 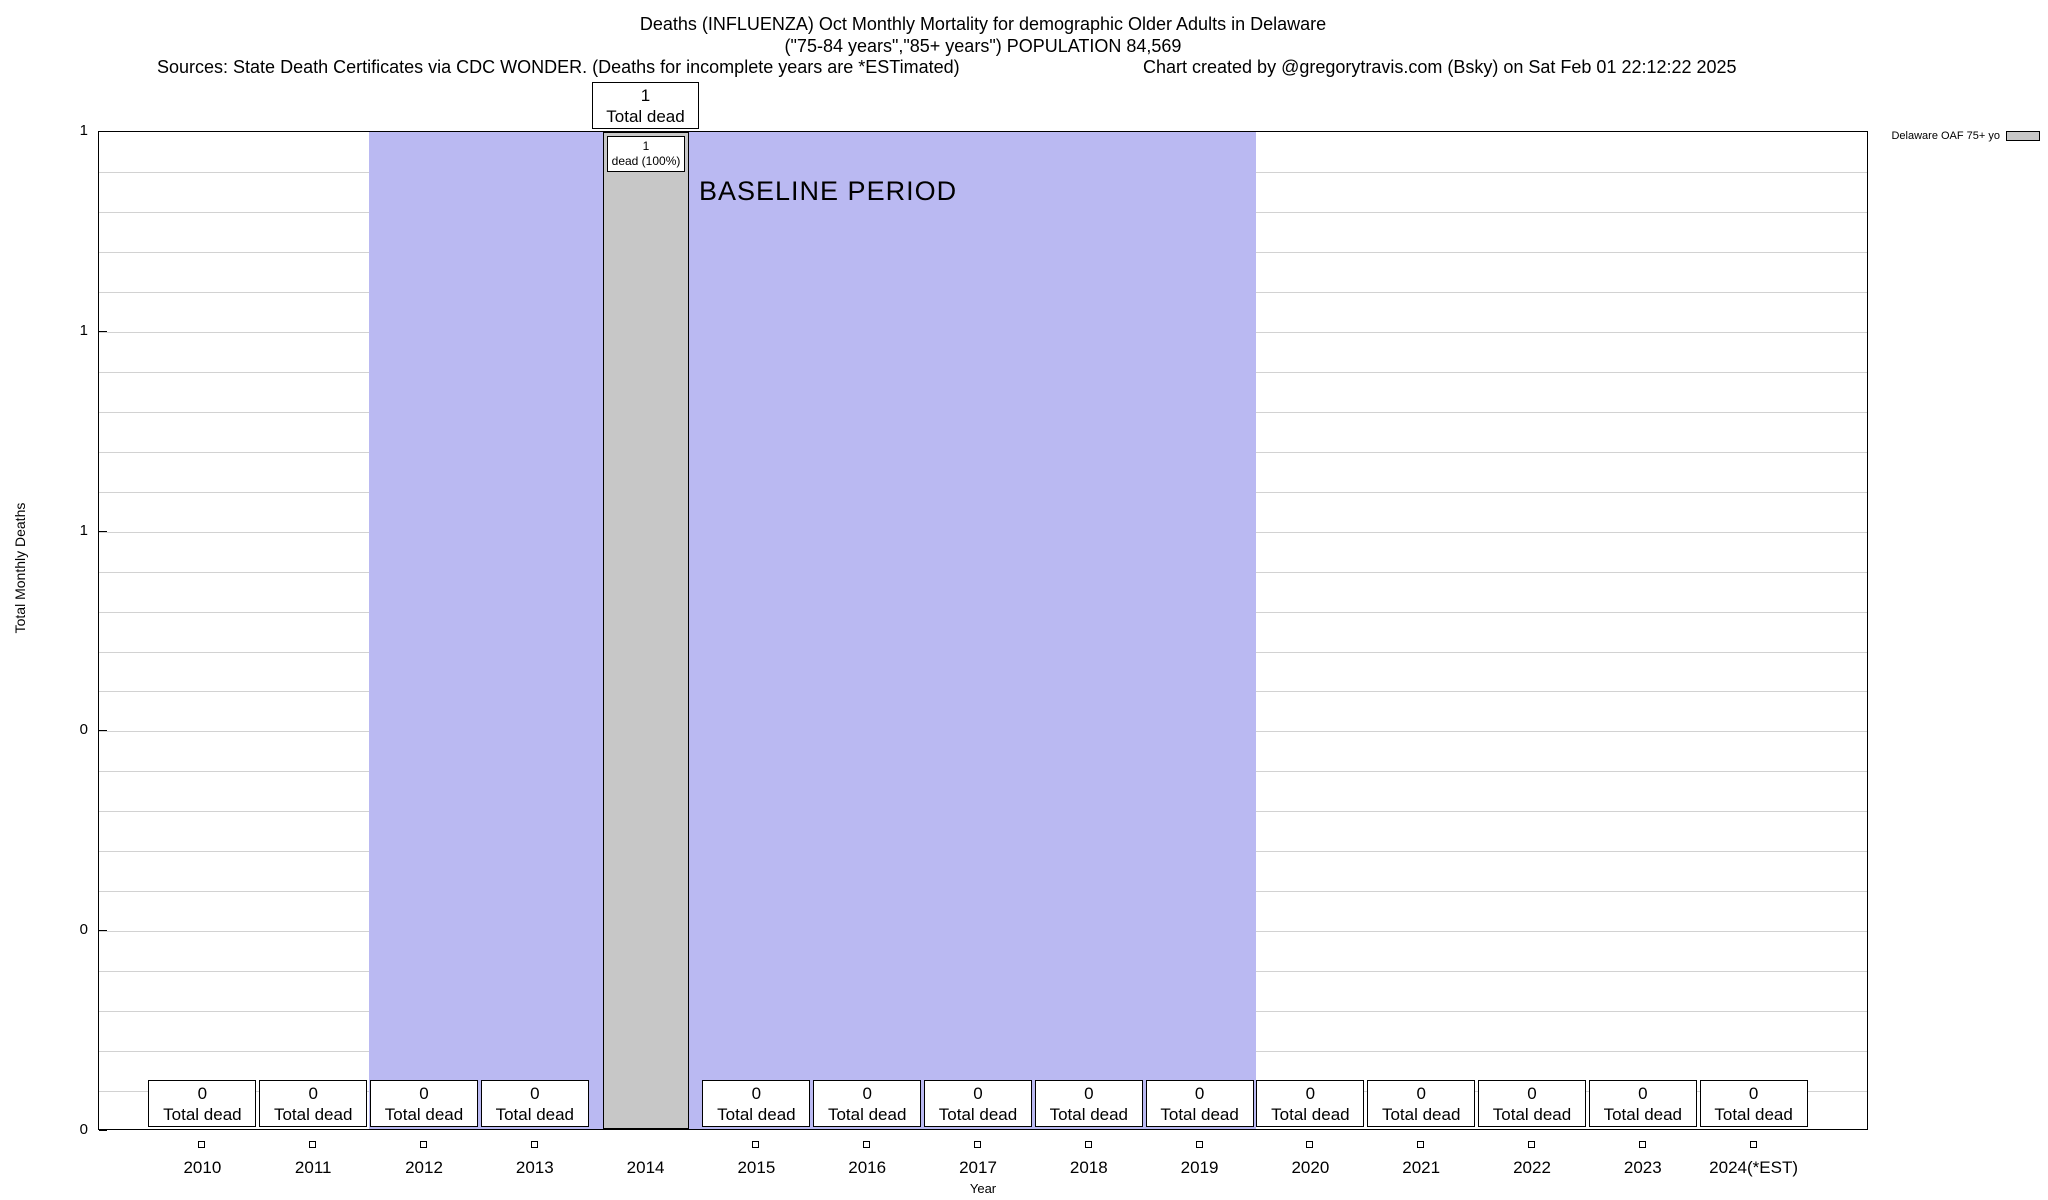 I want to click on bar-2014-detail-box: 1 dead (100%), so click(x=646, y=154).